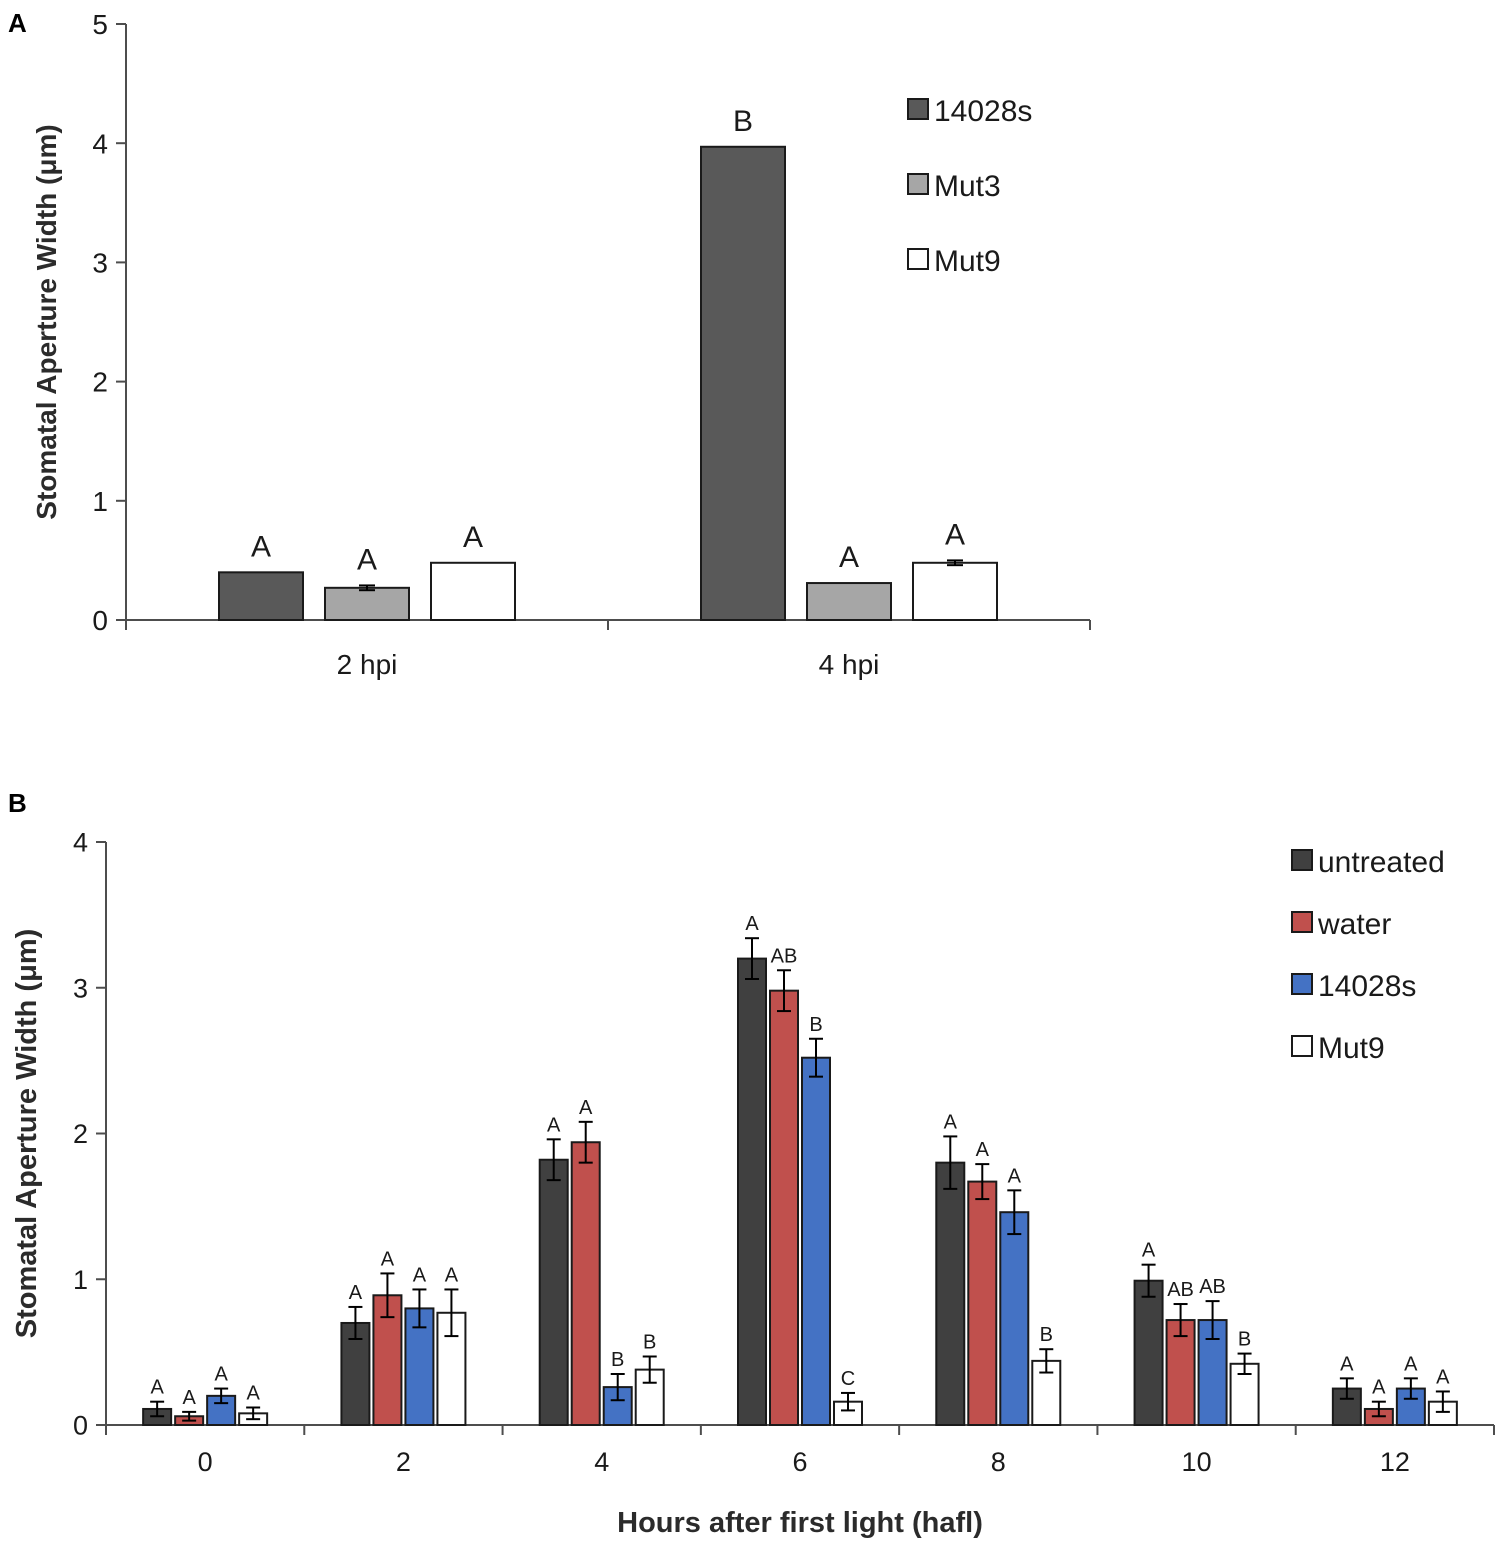  What do you see at coordinates (367, 664) in the screenshot?
I see `x-tick-label: 2 hpi` at bounding box center [367, 664].